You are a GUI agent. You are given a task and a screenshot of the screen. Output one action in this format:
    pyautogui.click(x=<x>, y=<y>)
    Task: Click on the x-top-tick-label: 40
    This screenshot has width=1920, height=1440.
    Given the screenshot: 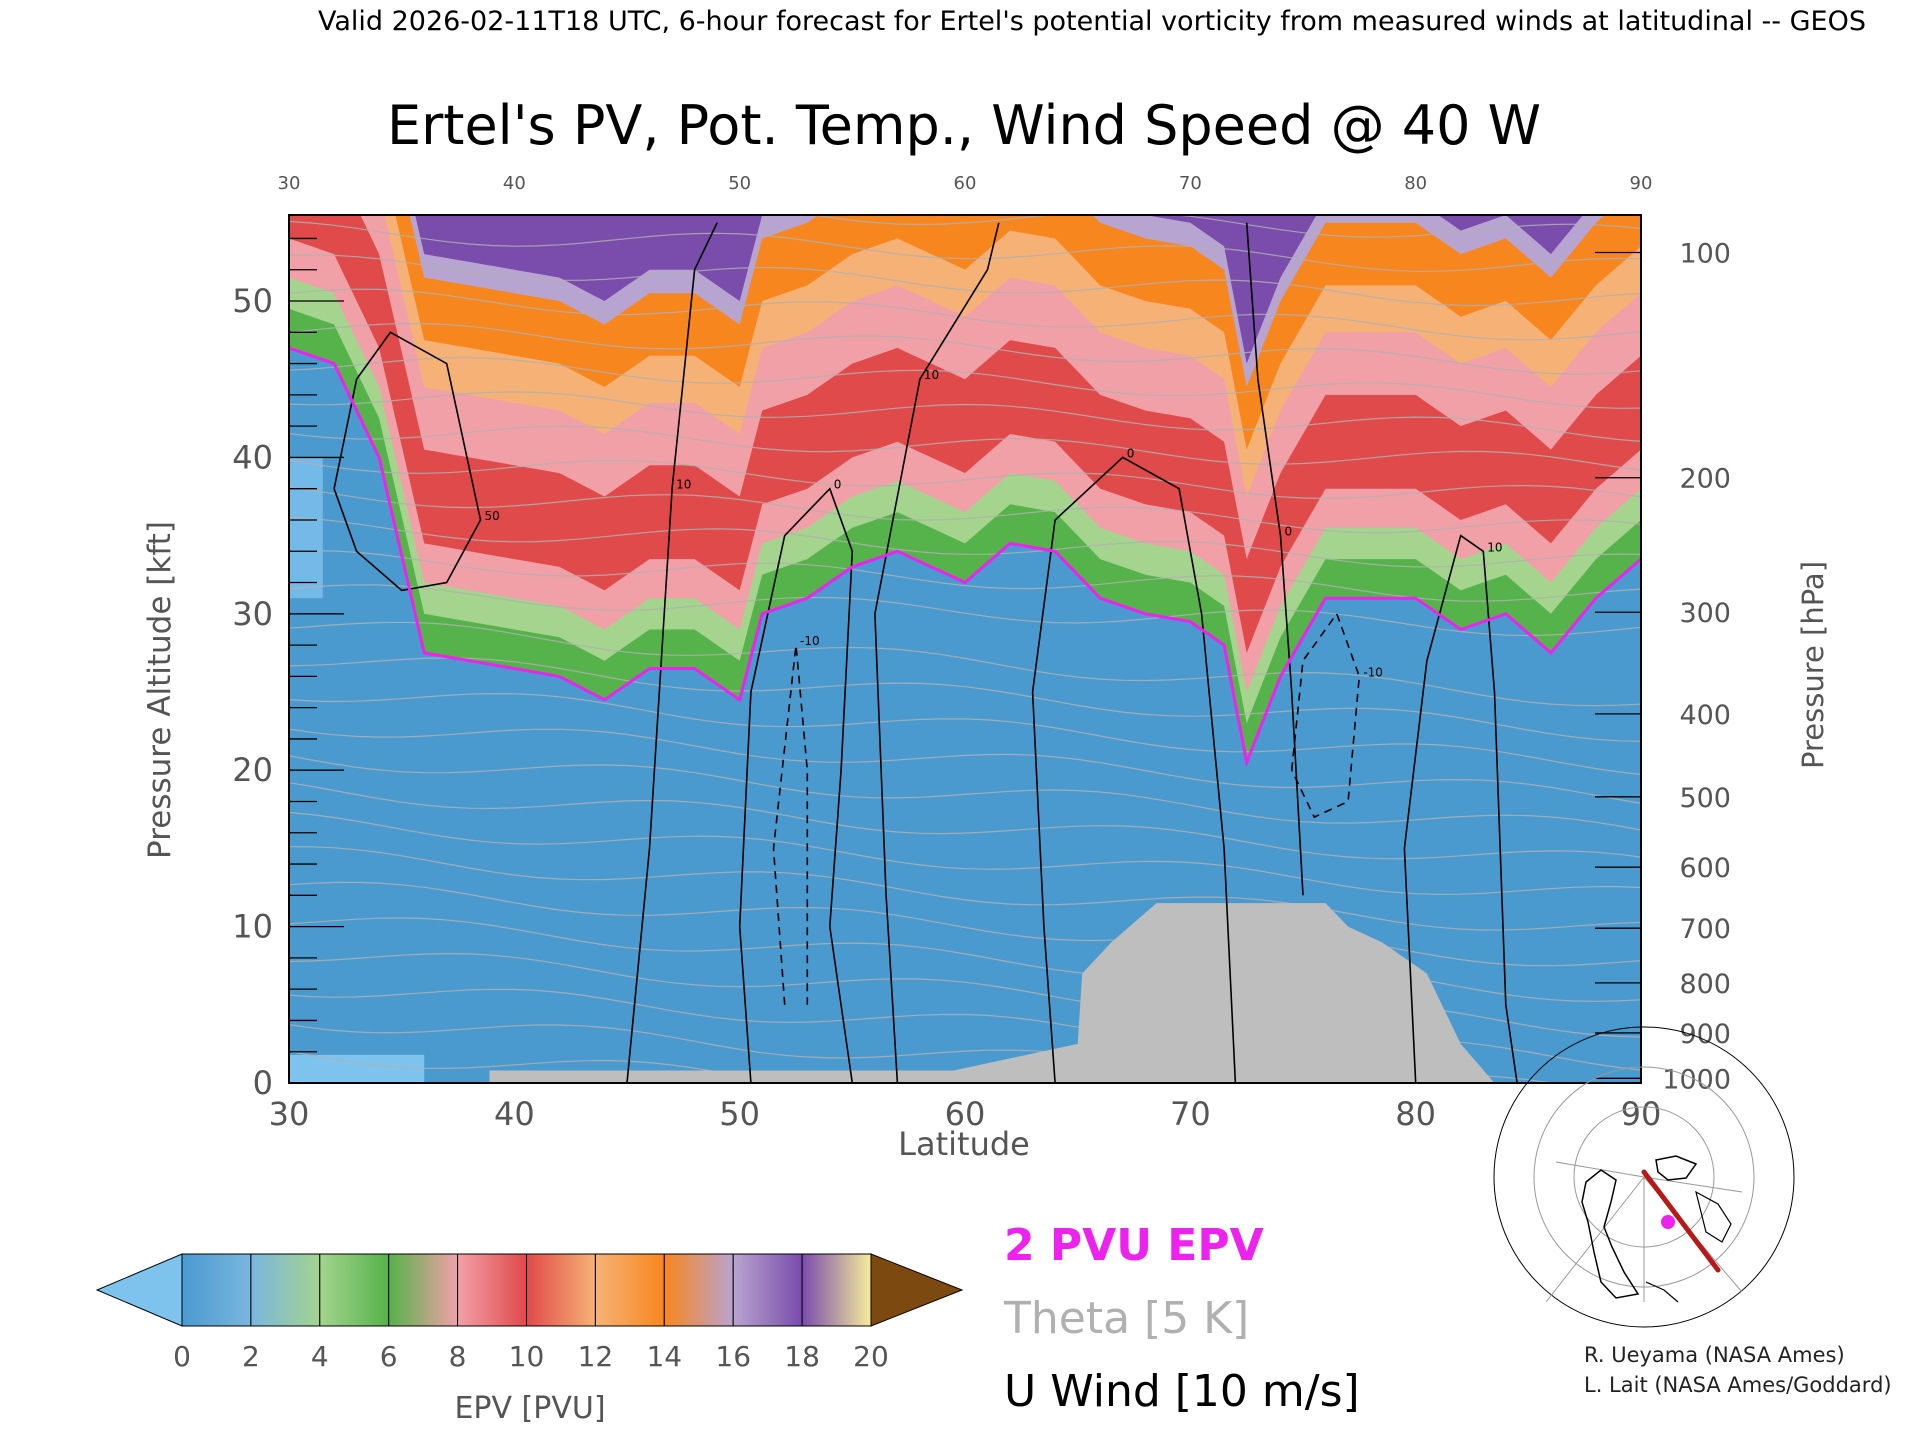 What is the action you would take?
    pyautogui.click(x=514, y=183)
    